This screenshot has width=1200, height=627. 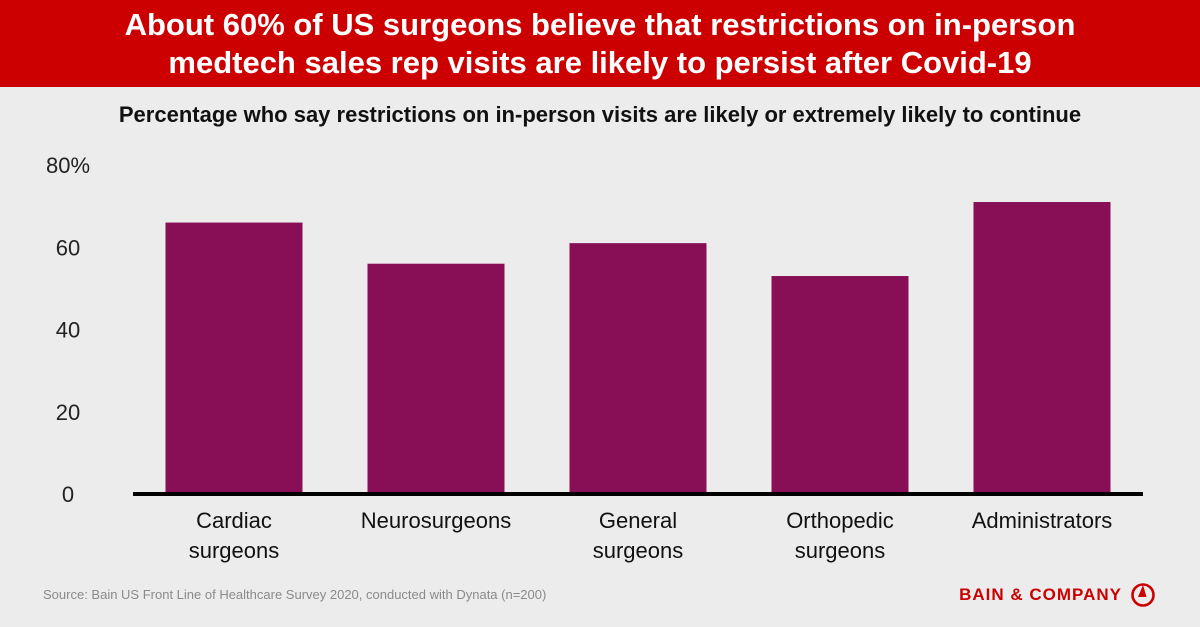 I want to click on bain-compass-icon, so click(x=1143, y=595).